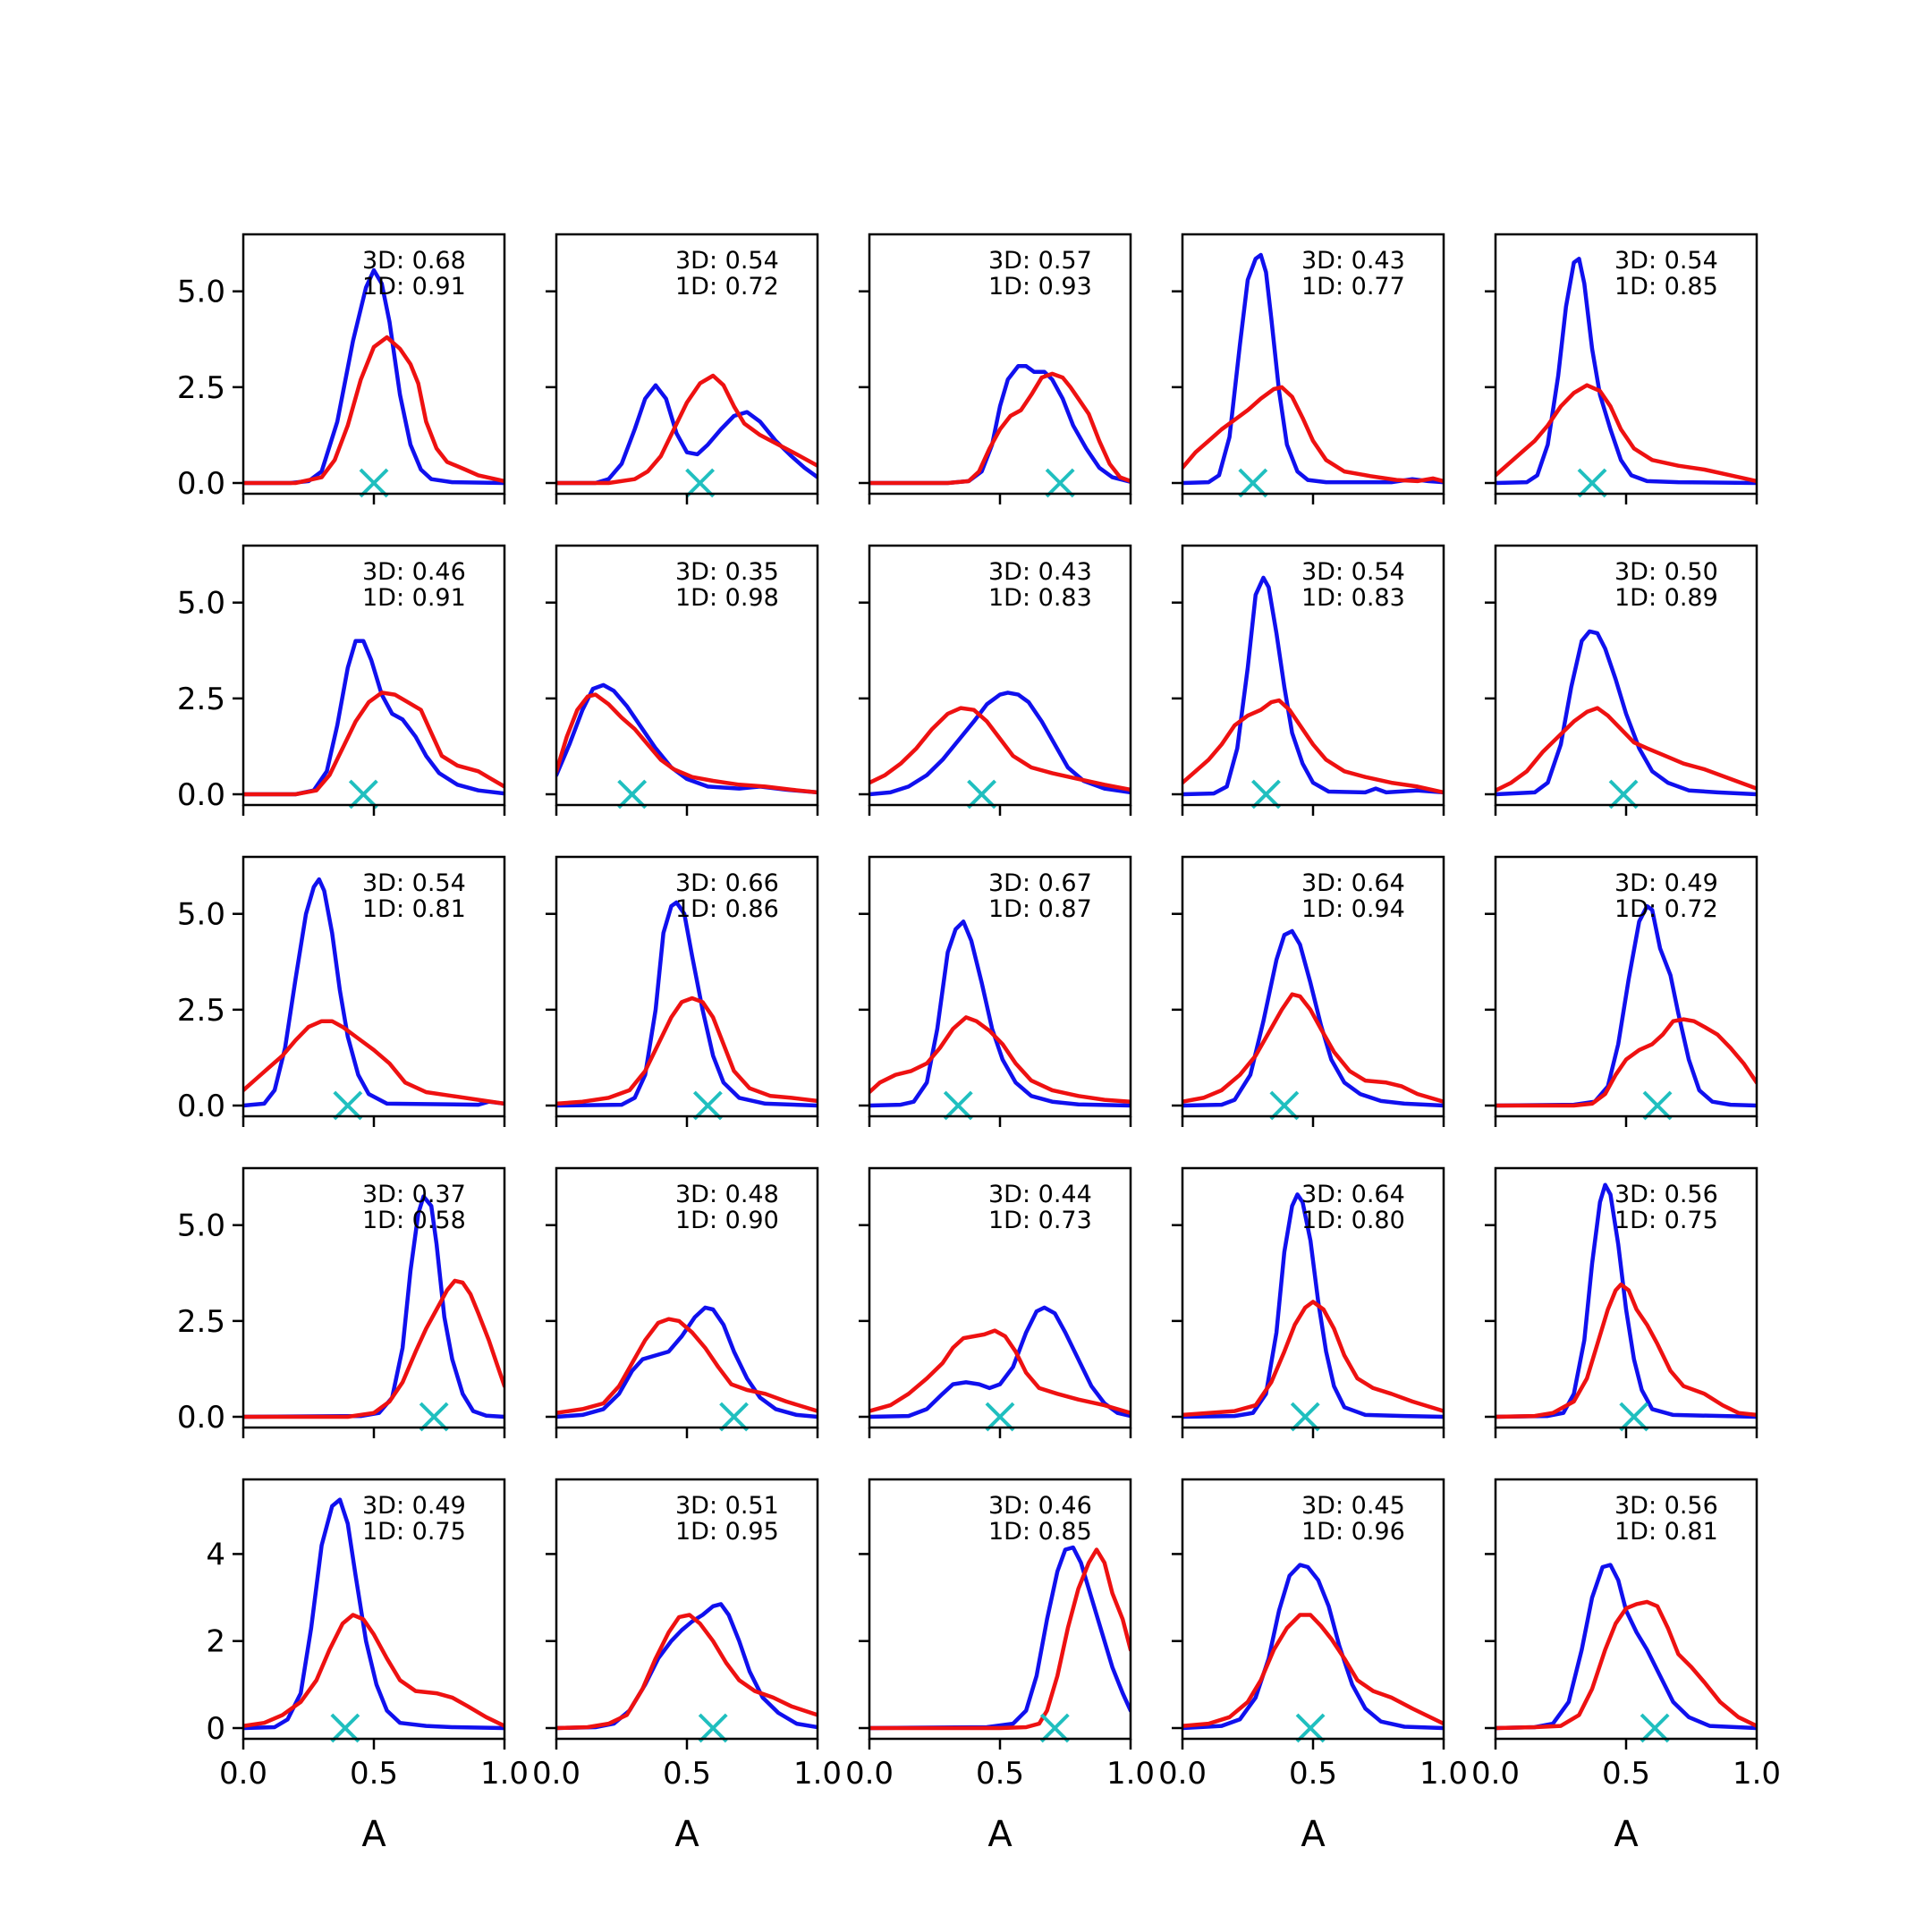 Image resolution: width=1932 pixels, height=1932 pixels. Describe the element at coordinates (1666, 598) in the screenshot. I see `score-annotation: 1D: 0.89` at that location.